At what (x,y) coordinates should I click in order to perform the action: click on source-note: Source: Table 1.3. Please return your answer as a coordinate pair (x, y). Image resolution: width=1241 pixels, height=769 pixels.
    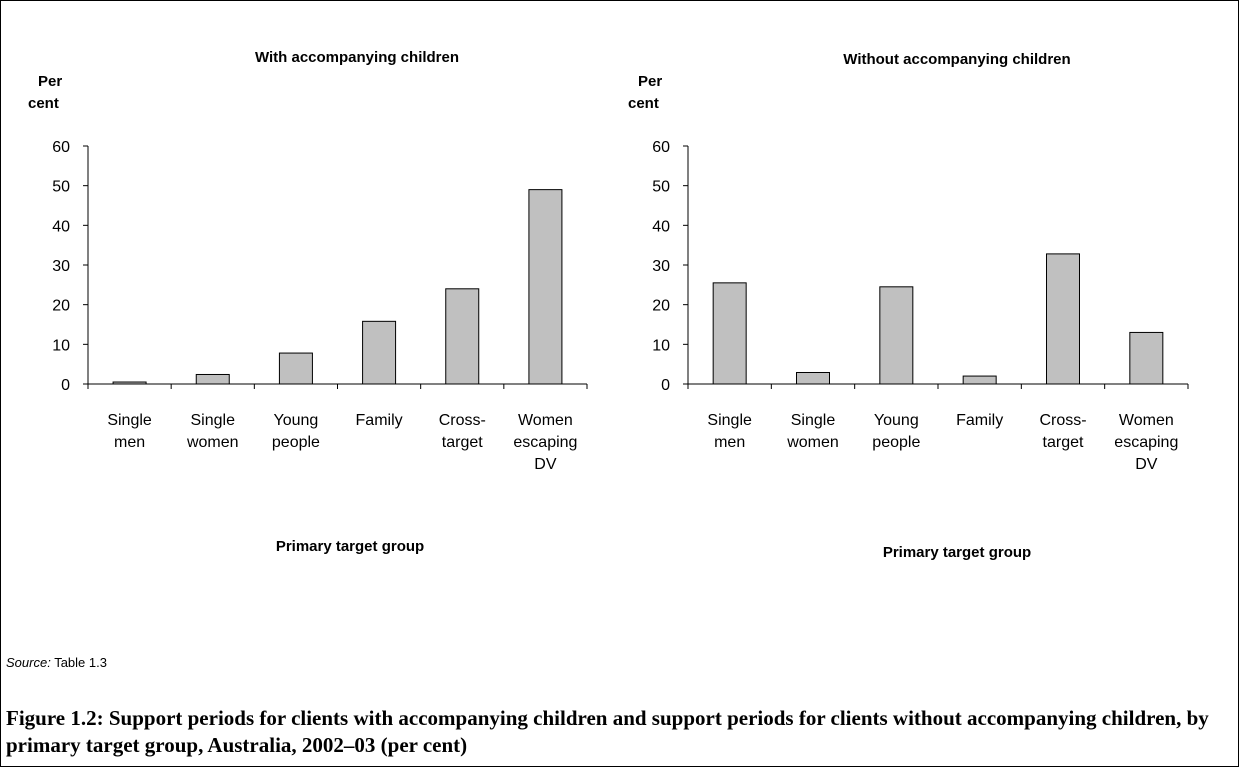
    Looking at the image, I should click on (56, 662).